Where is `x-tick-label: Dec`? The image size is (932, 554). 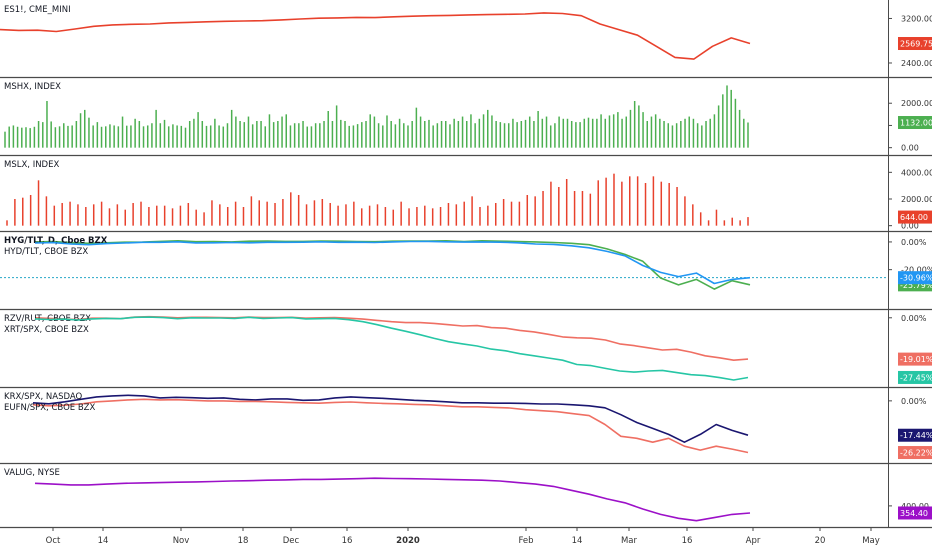 x-tick-label: Dec is located at coordinates (291, 541).